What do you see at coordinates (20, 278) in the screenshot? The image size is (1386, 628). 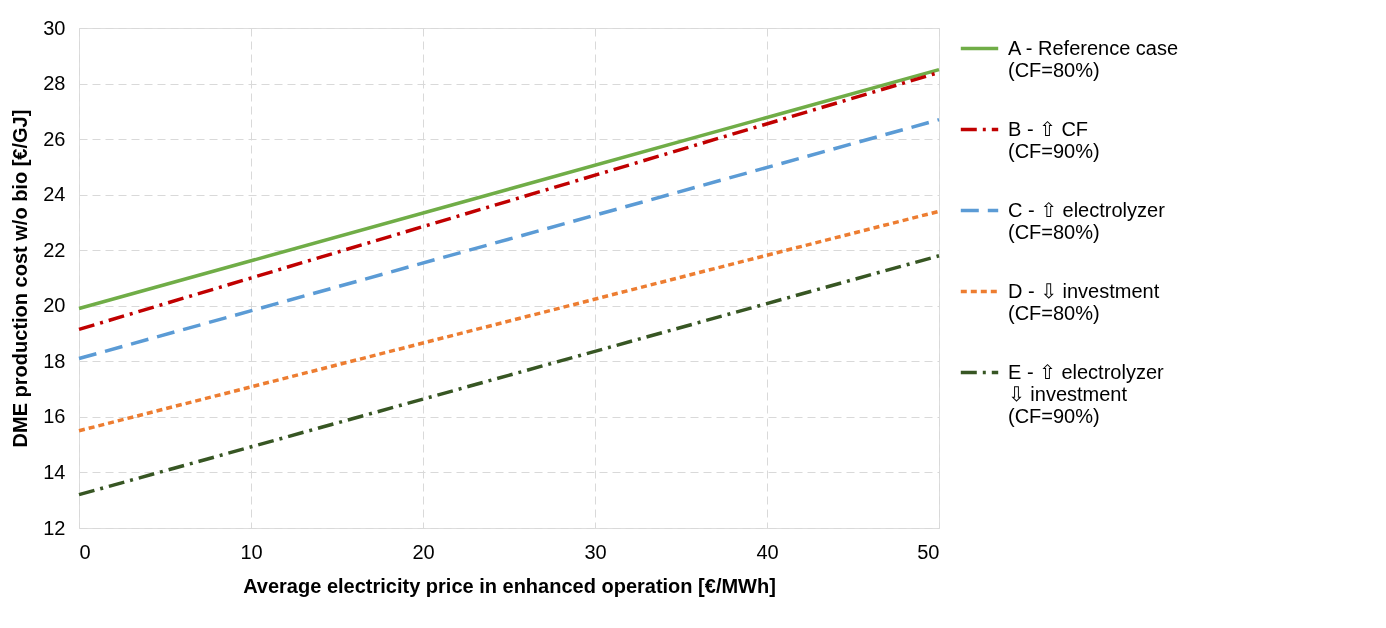 I see `y-axis-title: DME production cost w/o bio [€/GJ]` at bounding box center [20, 278].